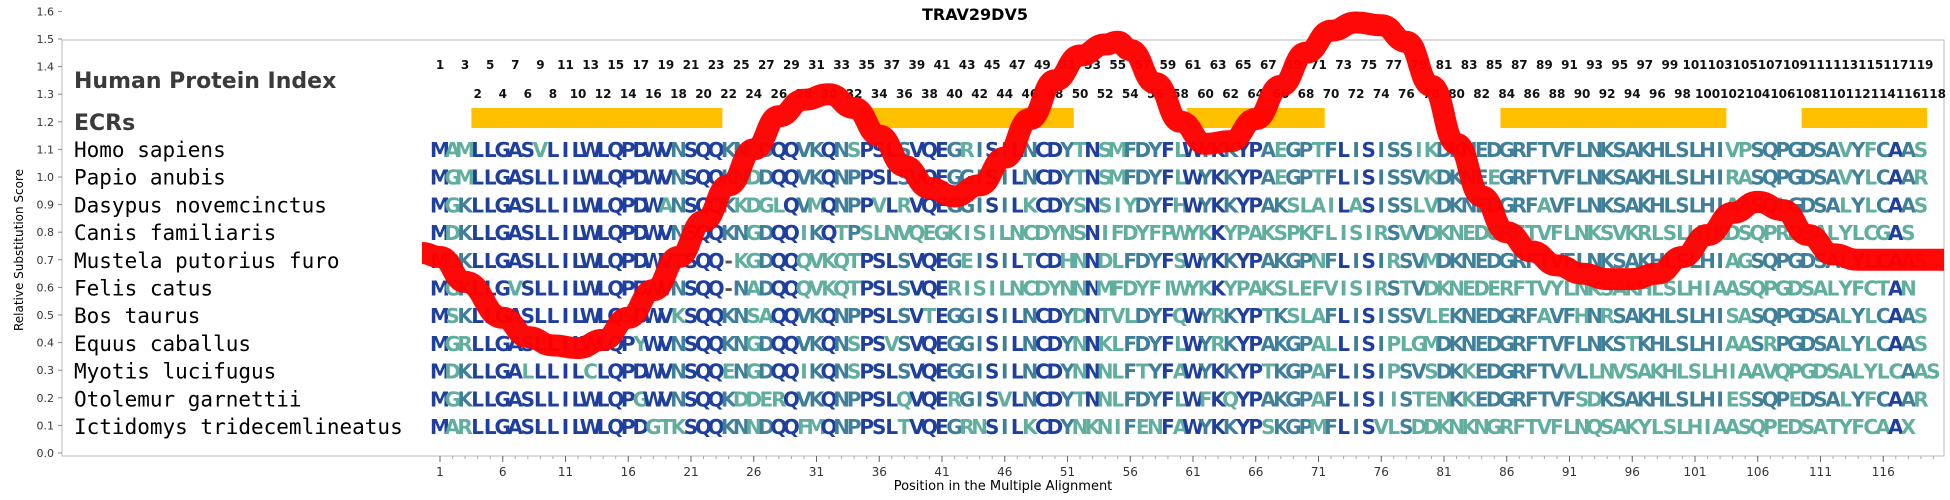  Describe the element at coordinates (150, 178) in the screenshot. I see `species-name: Papio anubis` at that location.